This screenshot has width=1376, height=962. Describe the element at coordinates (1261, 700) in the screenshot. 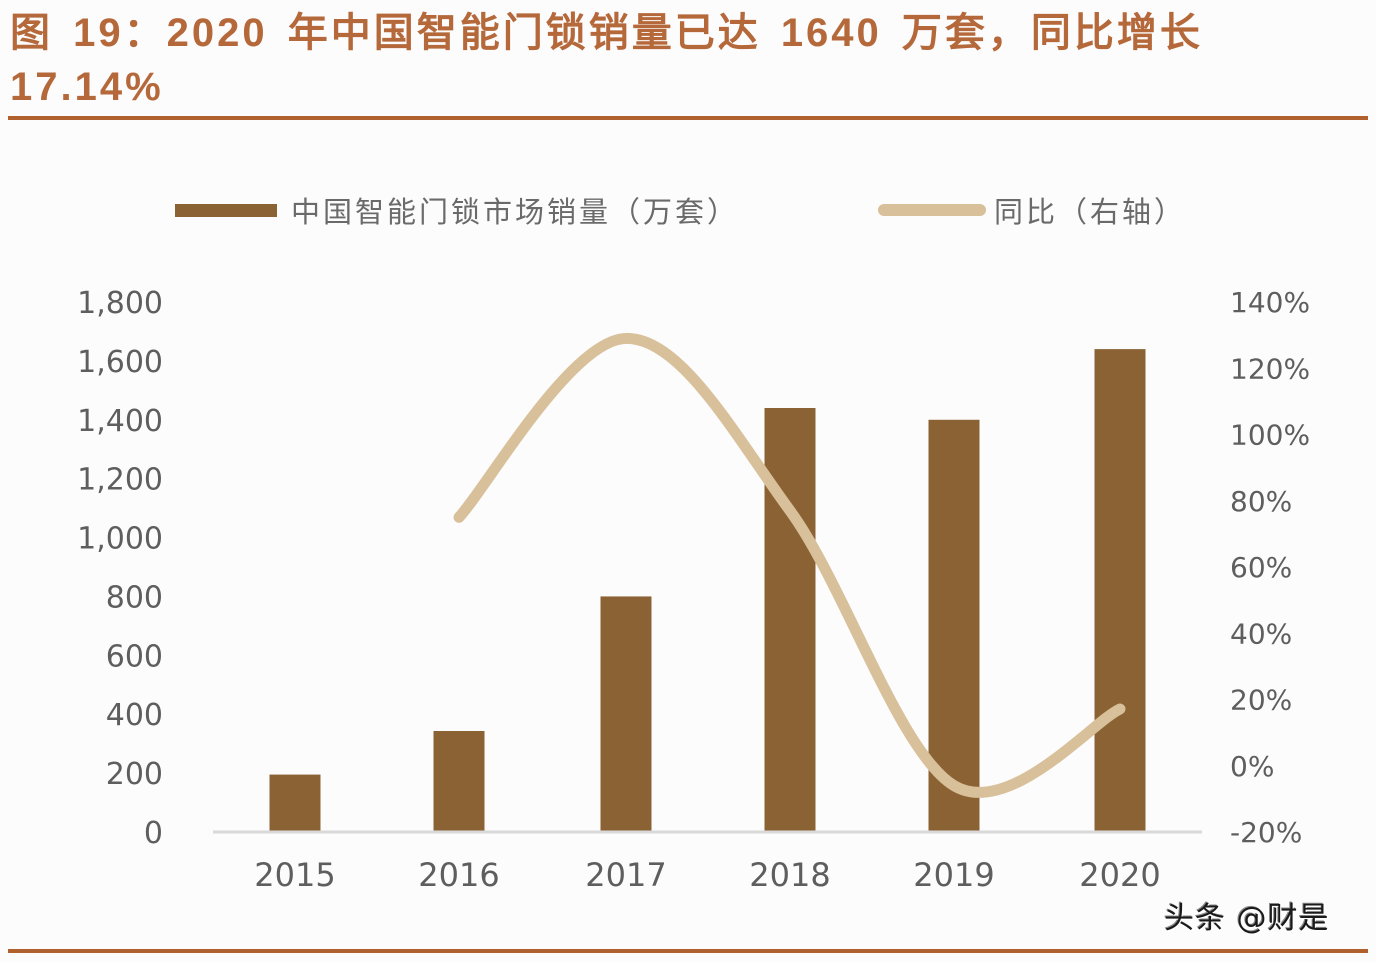

I see `right-tick-label: 20%` at that location.